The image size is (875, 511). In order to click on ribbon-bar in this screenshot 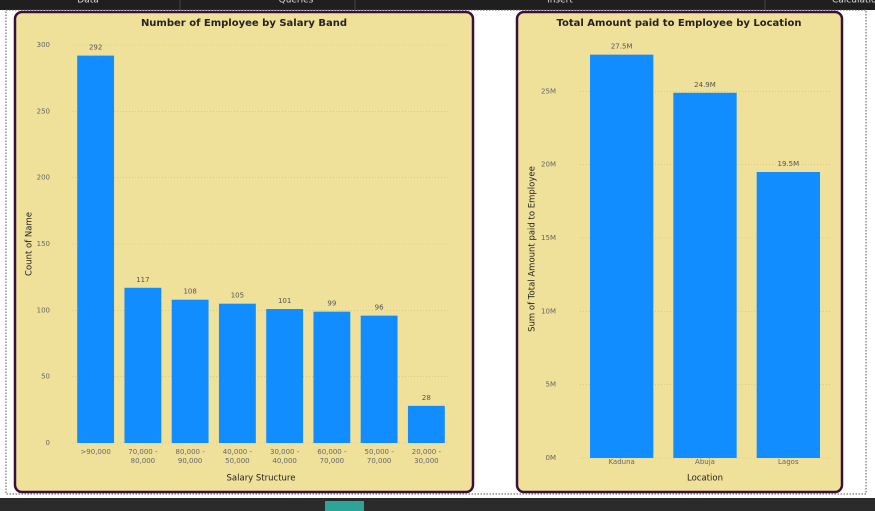, I will do `click(437, 5)`.